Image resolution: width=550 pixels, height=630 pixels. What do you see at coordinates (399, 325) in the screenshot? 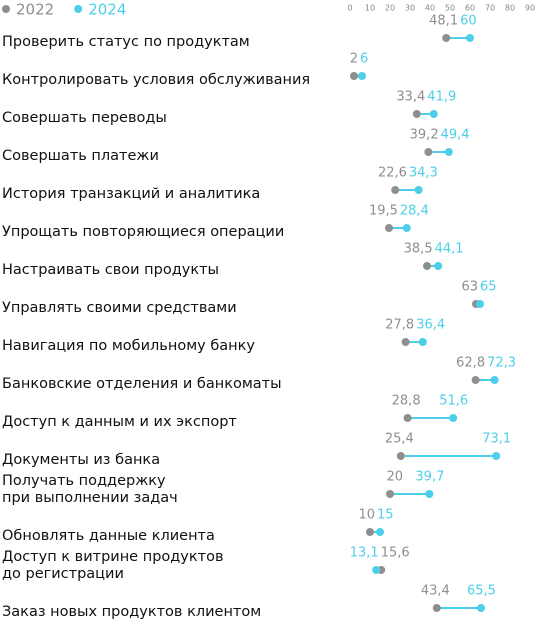
I see `value-label: 27,8` at bounding box center [399, 325].